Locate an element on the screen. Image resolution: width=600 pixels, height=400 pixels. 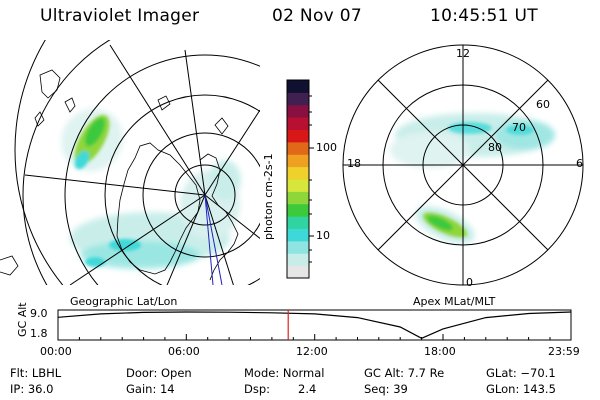
aurora-emission-left is located at coordinates (151, 188).